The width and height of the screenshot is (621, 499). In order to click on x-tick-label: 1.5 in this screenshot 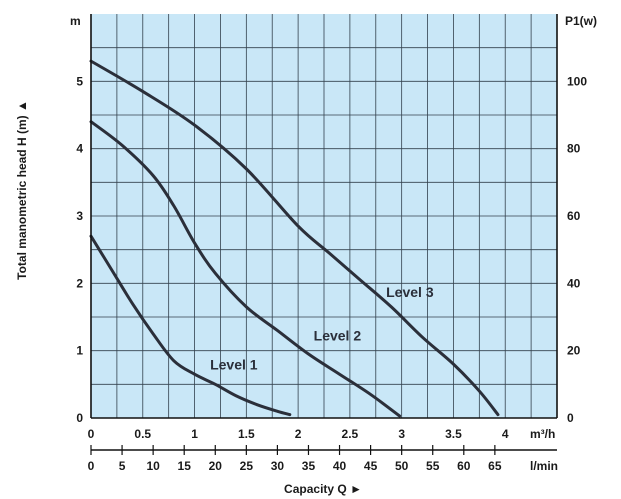, I will do `click(246, 434)`.